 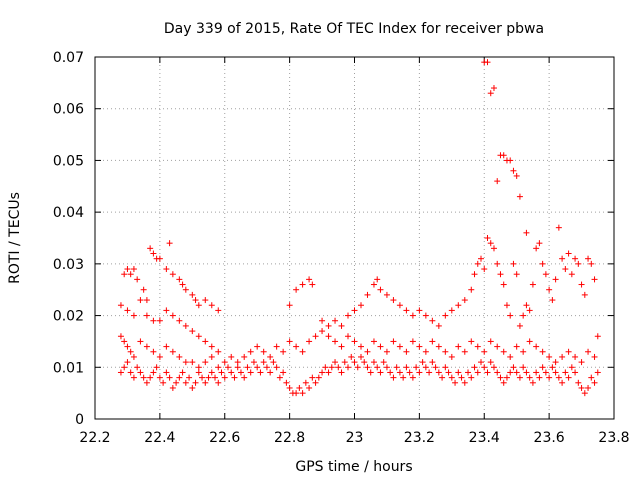 I want to click on y-tick-label: 0.06, so click(x=68, y=110).